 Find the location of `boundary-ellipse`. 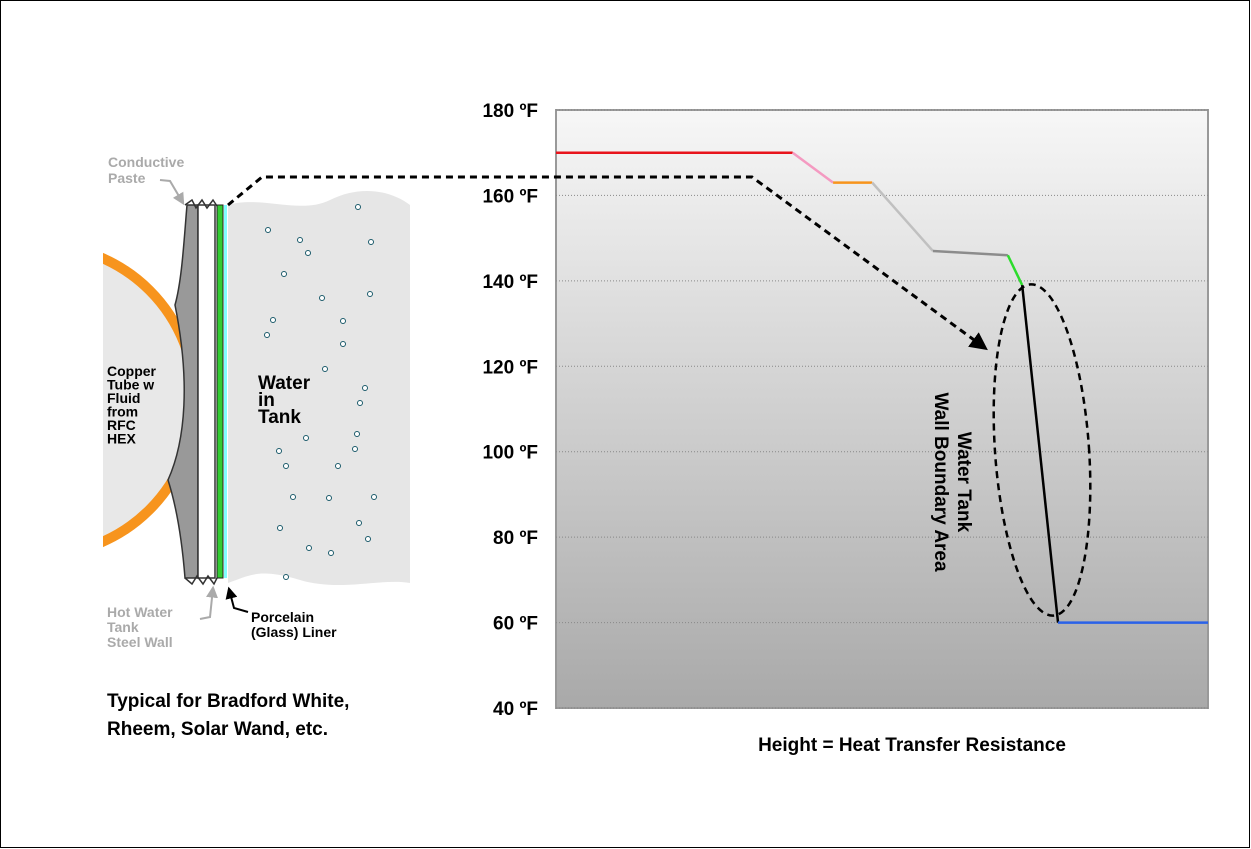

boundary-ellipse is located at coordinates (1042, 450).